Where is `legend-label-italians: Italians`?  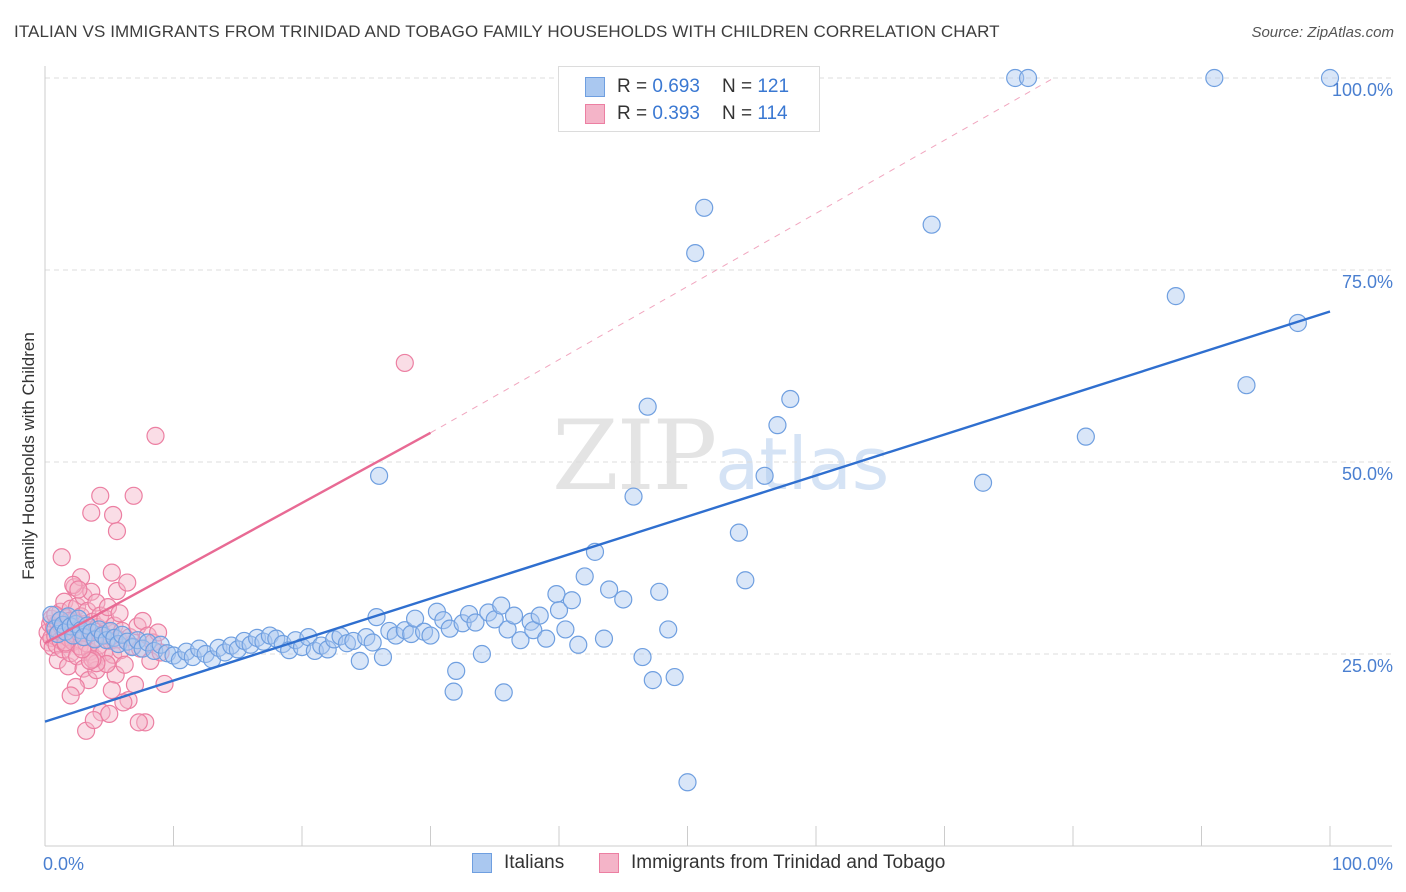 legend-label-italians: Italians is located at coordinates (534, 862).